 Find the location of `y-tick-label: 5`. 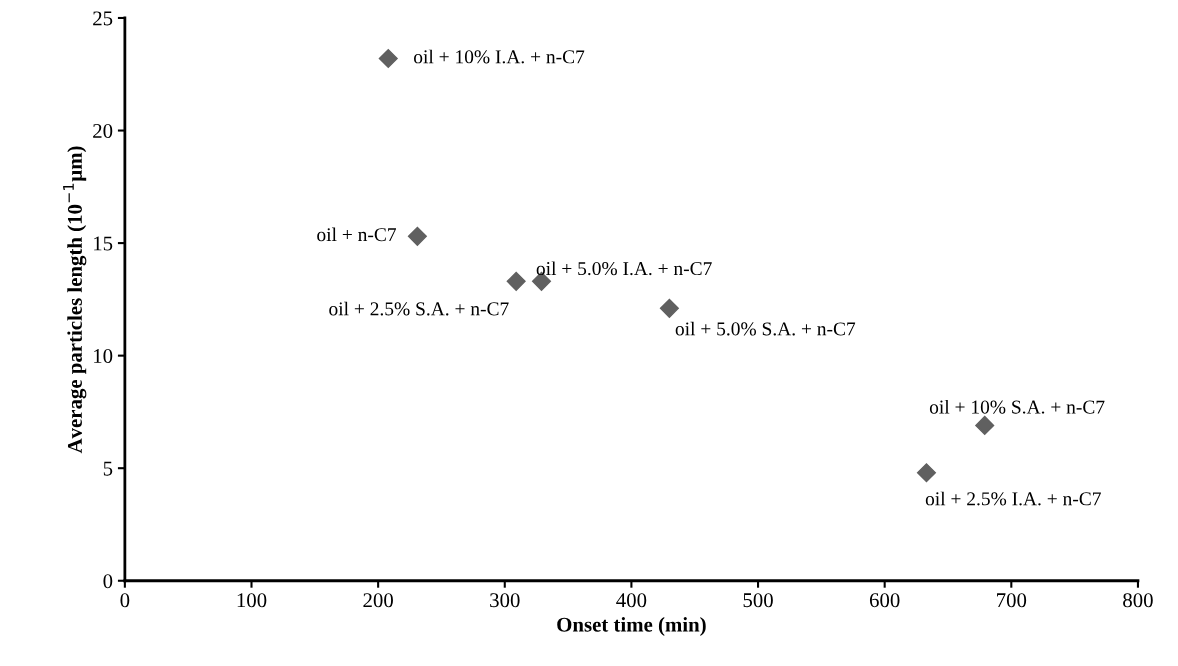

y-tick-label: 5 is located at coordinates (108, 468).